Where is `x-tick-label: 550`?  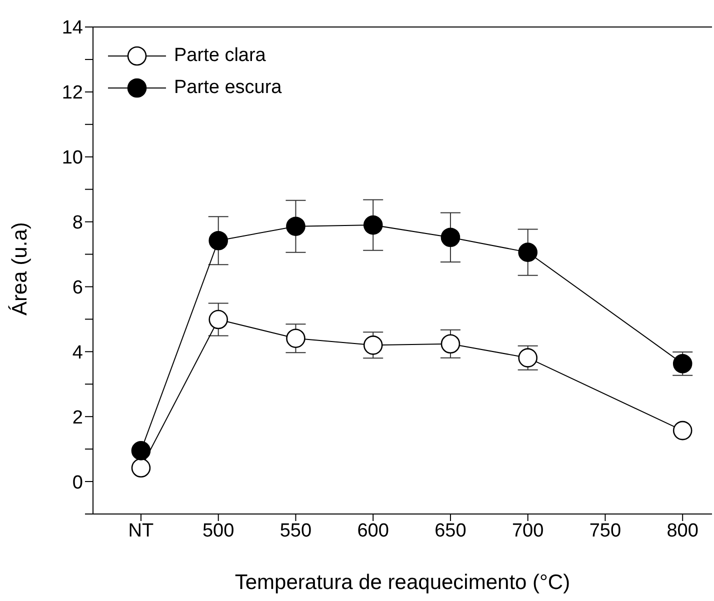 x-tick-label: 550 is located at coordinates (296, 531).